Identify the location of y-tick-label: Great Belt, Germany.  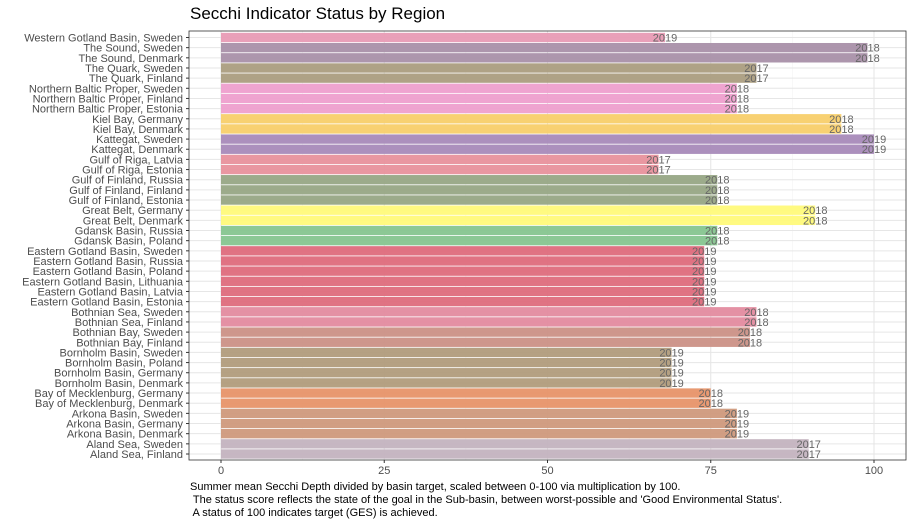
(132, 211).